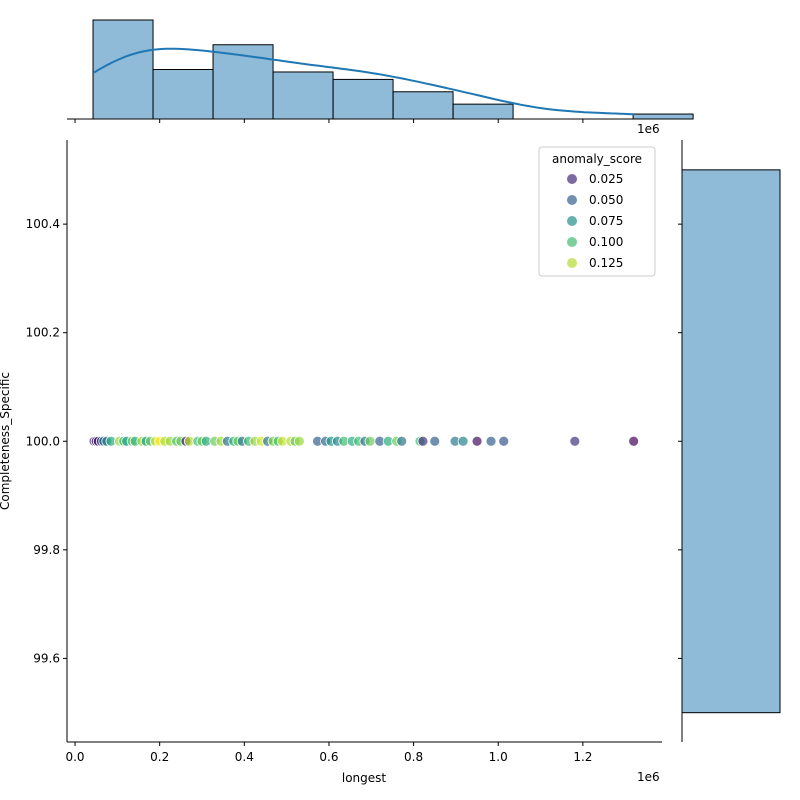 The width and height of the screenshot is (800, 800). I want to click on y-tick-label: 99.8, so click(46, 550).